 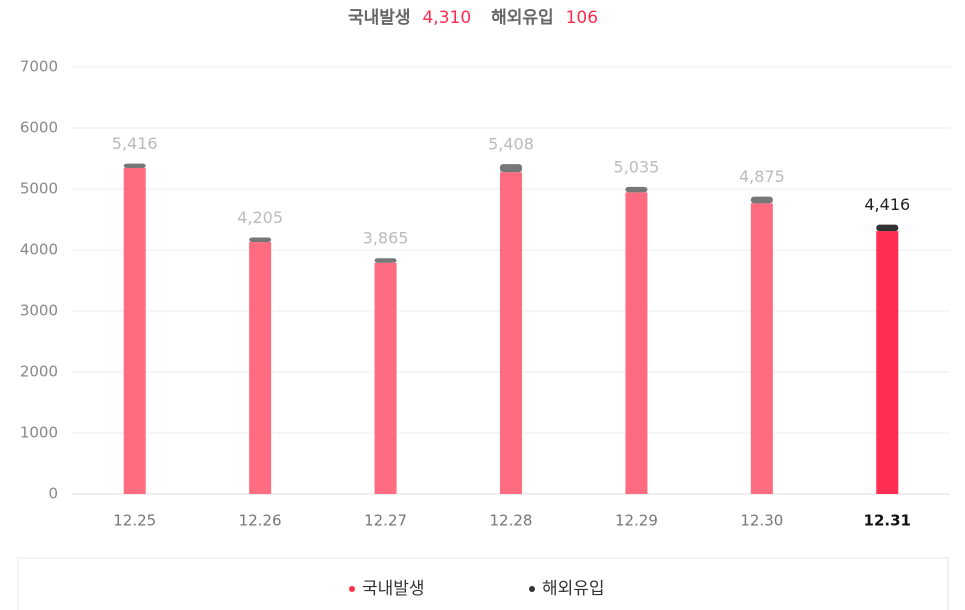 I want to click on y-tick-label: 7000, so click(x=39, y=67).